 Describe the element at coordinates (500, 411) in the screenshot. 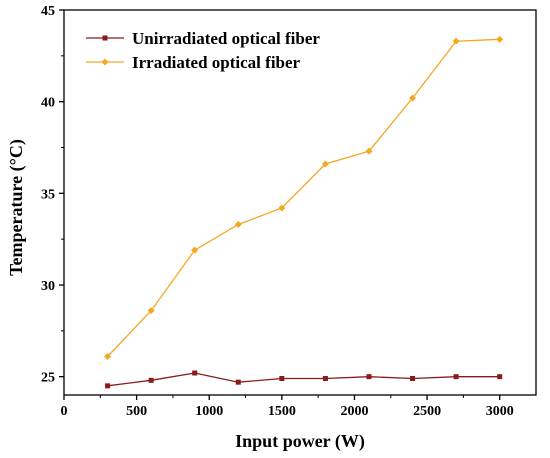

I see `x-tick-label: 3000` at that location.